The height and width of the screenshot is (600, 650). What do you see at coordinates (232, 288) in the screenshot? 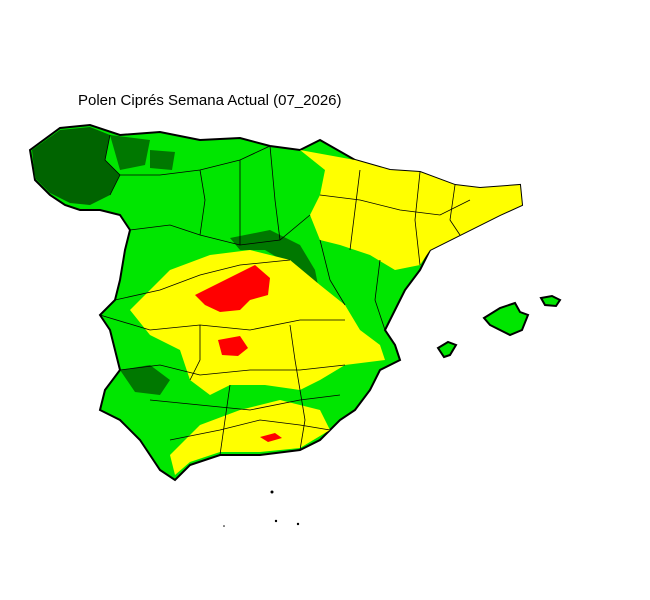
I see `zone-high-madrid` at bounding box center [232, 288].